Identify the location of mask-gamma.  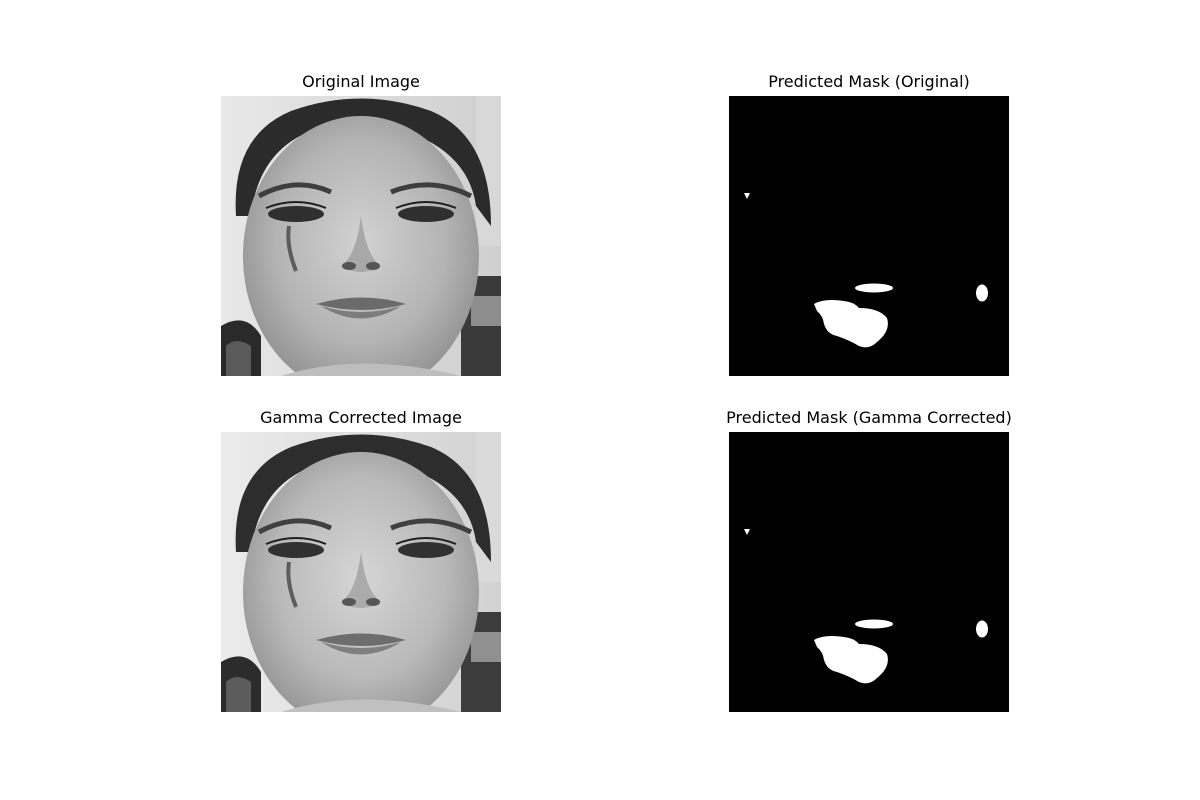
(869, 572).